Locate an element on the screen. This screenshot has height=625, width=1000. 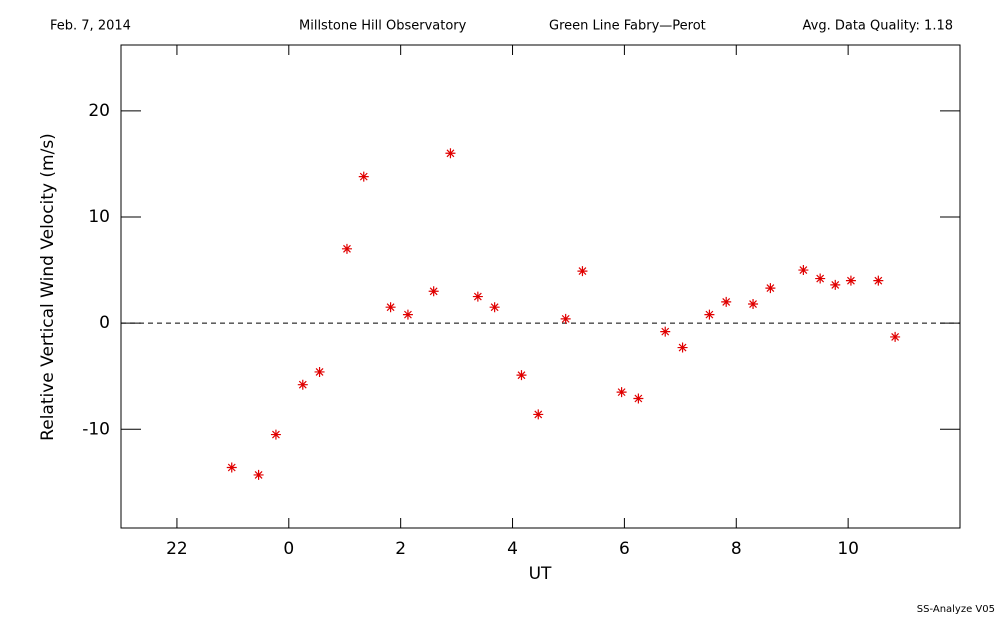
x-tick-label: 8 is located at coordinates (736, 549).